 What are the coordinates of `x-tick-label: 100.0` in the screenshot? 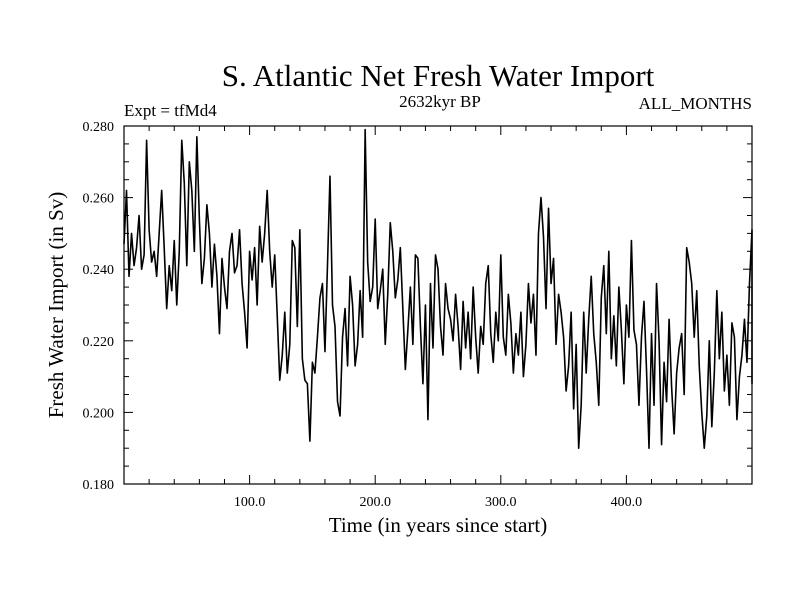 It's located at (250, 502).